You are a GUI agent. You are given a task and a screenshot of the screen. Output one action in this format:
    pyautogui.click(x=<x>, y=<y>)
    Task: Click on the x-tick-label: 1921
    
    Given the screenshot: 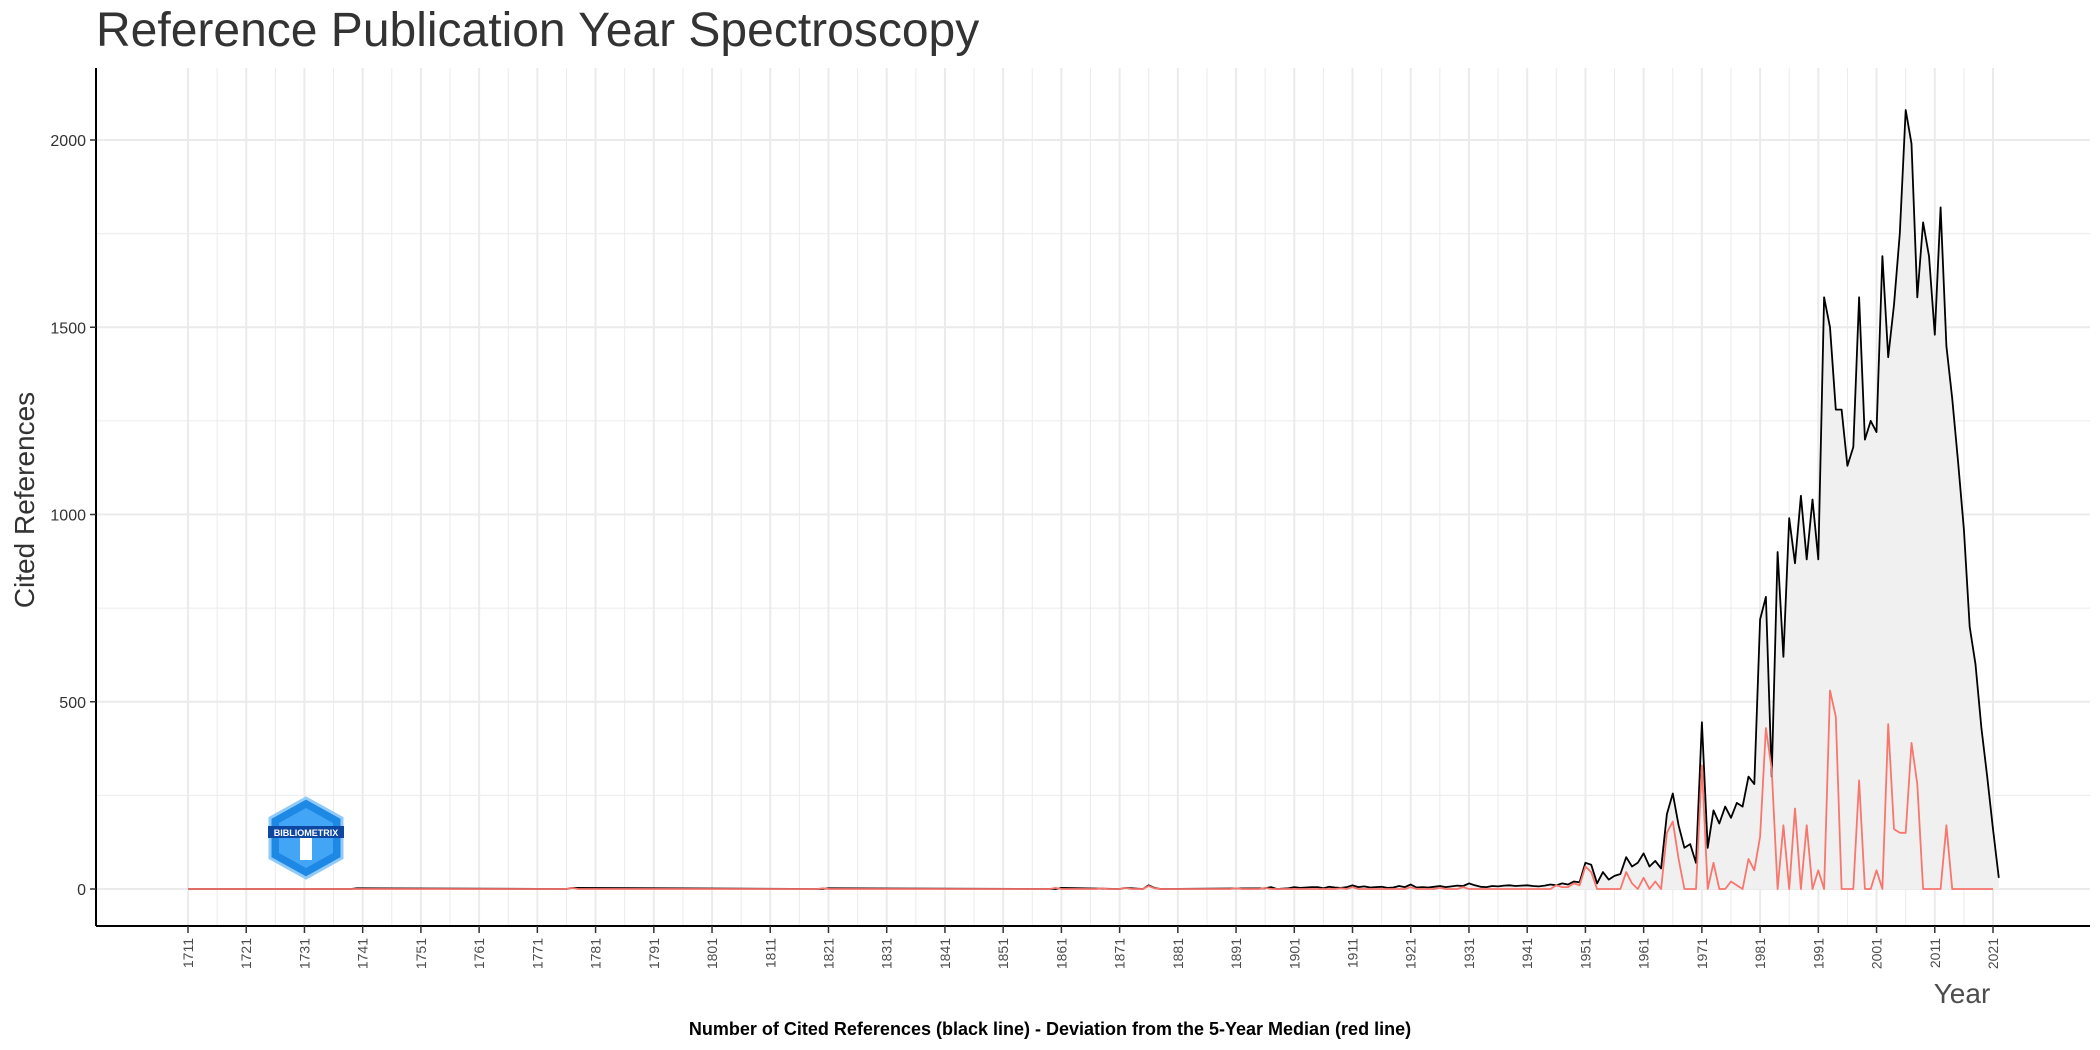 What is the action you would take?
    pyautogui.click(x=1411, y=953)
    